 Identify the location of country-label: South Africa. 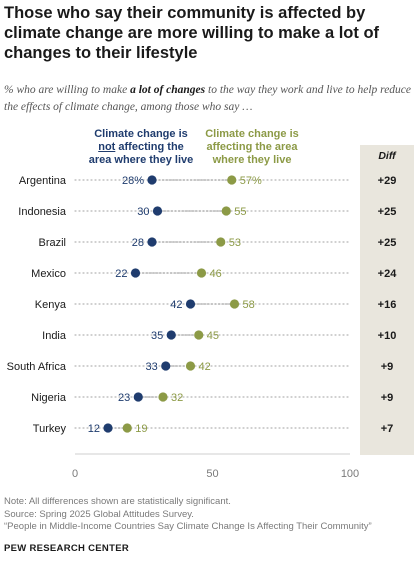
(37, 367).